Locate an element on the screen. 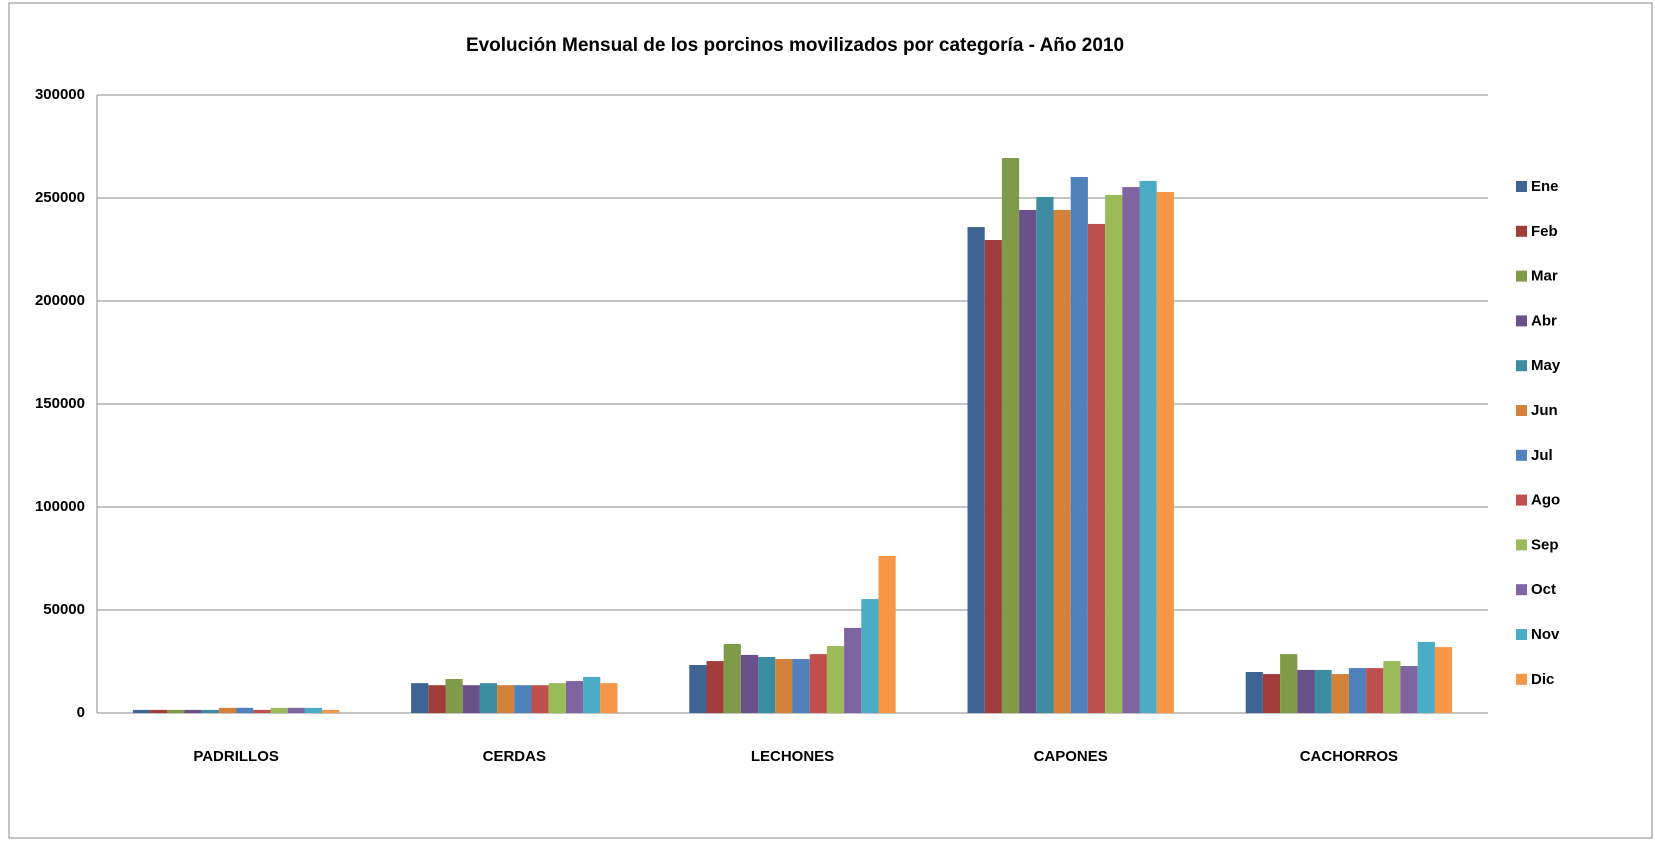  x-tick-label: PADRILLOS is located at coordinates (236, 756).